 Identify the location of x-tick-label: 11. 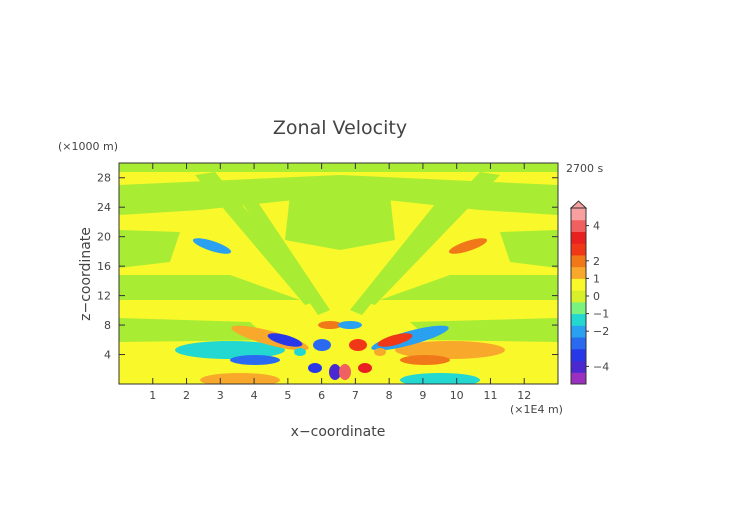
(490, 395).